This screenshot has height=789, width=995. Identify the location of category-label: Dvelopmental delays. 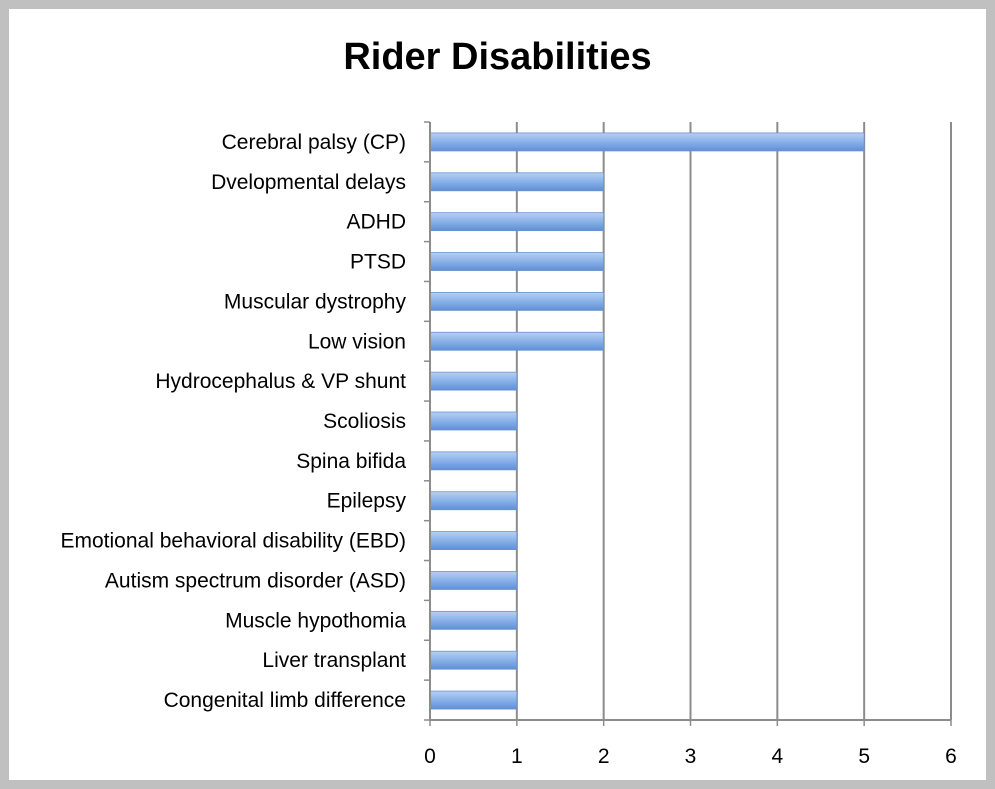
(308, 182).